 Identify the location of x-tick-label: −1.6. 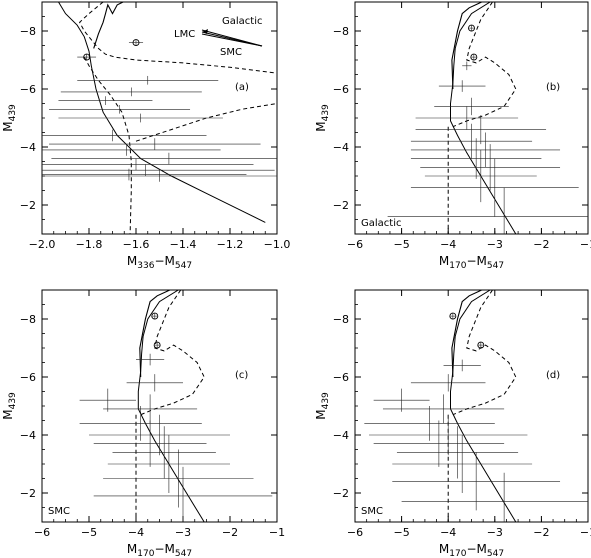
(136, 244).